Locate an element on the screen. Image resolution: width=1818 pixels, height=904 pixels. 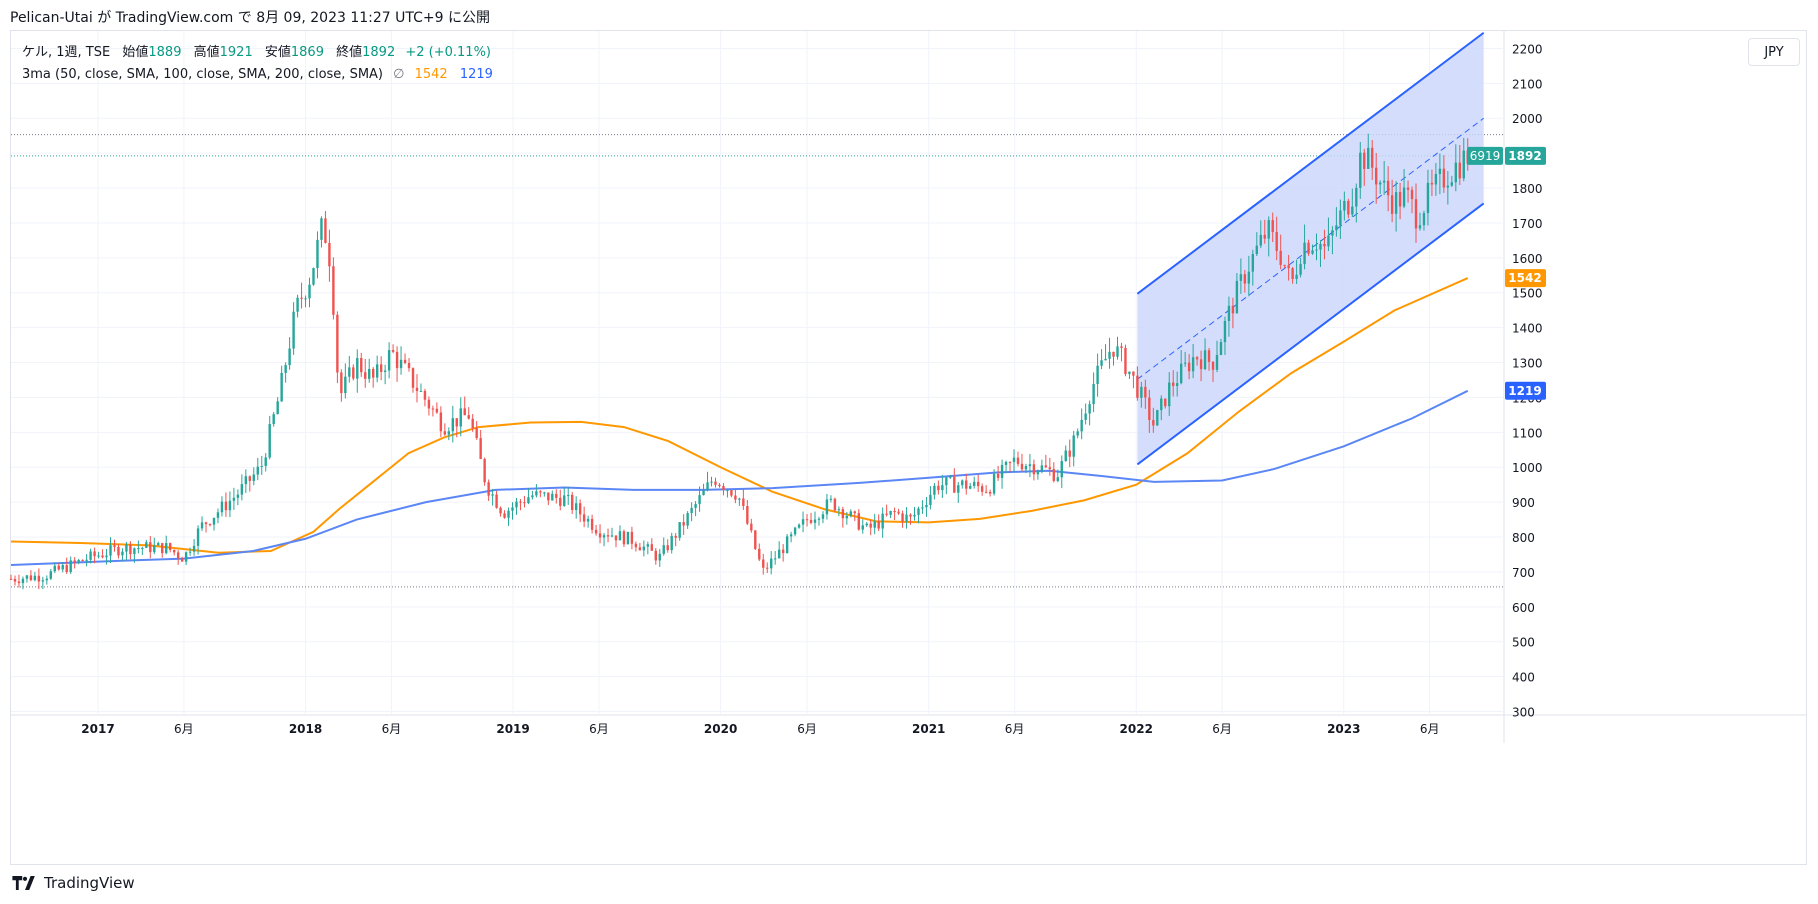
y-tick-label: 1300 is located at coordinates (1527, 364).